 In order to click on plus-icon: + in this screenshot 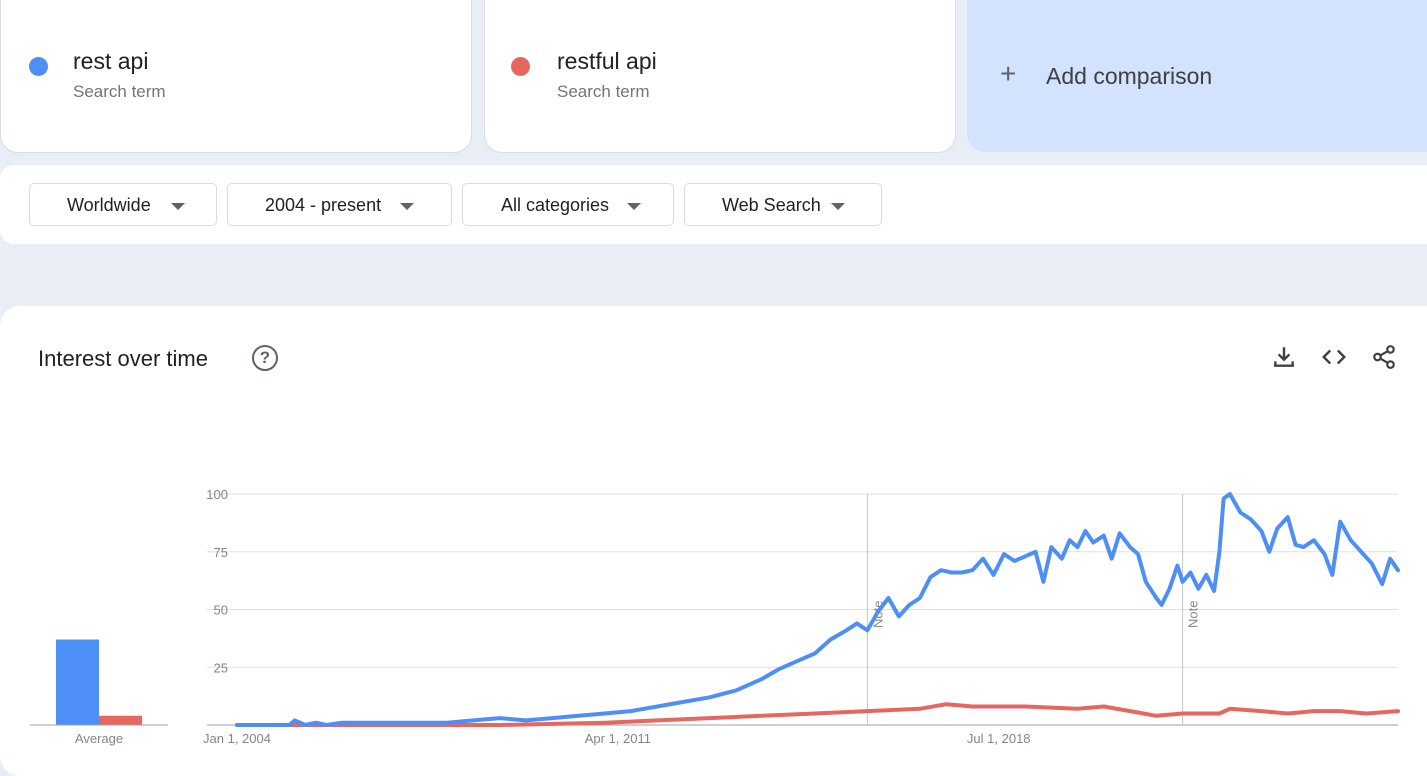, I will do `click(1008, 73)`.